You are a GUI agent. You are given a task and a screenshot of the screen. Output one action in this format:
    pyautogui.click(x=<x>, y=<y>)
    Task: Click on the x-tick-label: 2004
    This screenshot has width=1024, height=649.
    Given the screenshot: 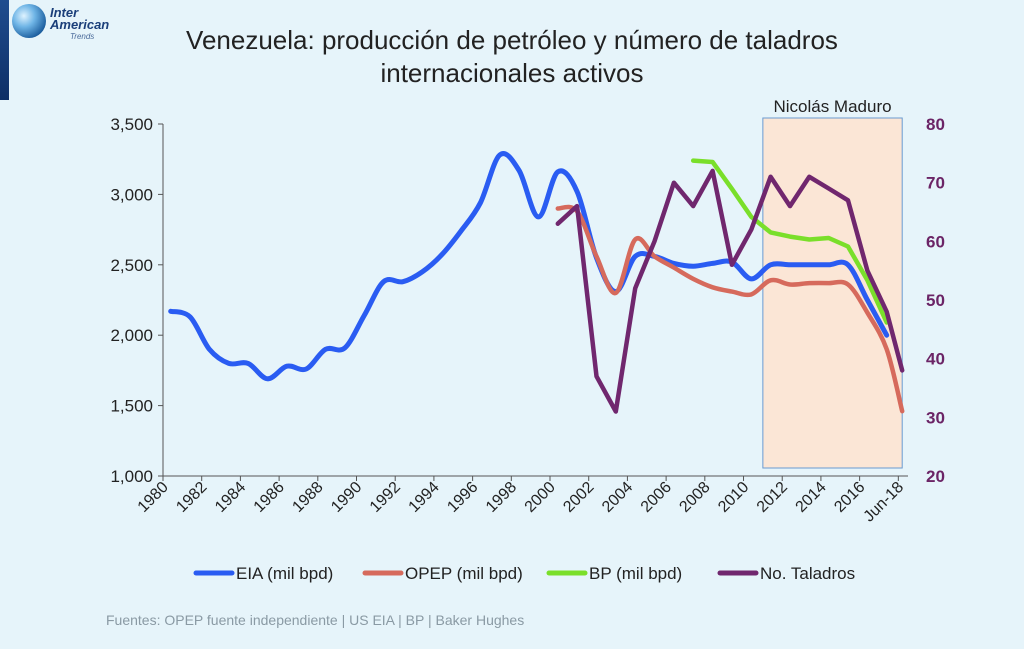 What is the action you would take?
    pyautogui.click(x=617, y=497)
    